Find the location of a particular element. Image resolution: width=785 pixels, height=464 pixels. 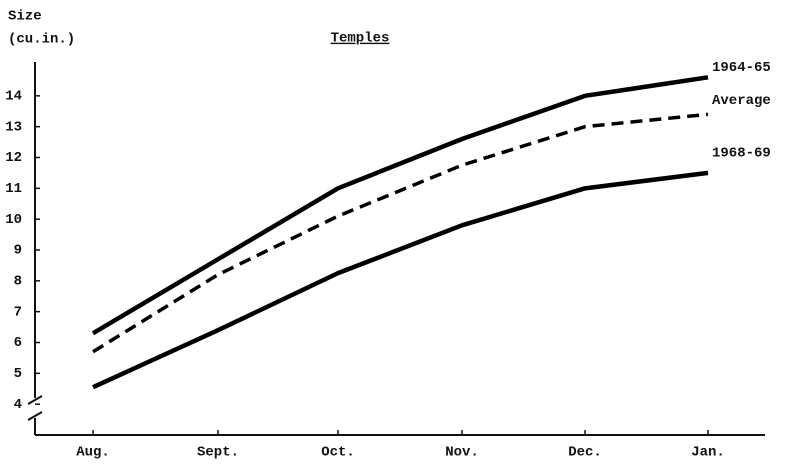

y-tick-label: 6 is located at coordinates (18, 343).